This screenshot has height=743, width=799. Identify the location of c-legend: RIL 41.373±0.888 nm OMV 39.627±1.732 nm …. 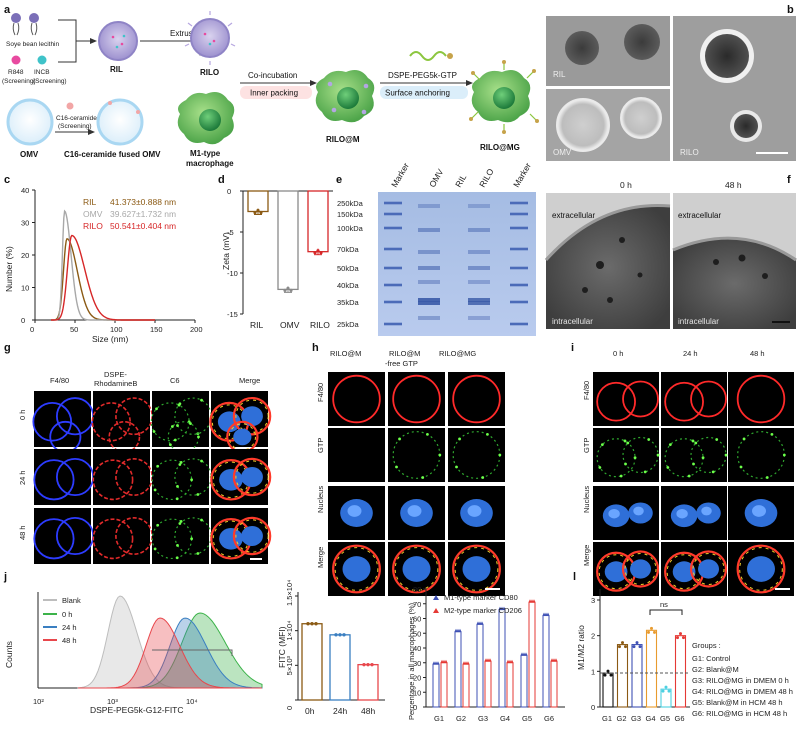
(129, 214).